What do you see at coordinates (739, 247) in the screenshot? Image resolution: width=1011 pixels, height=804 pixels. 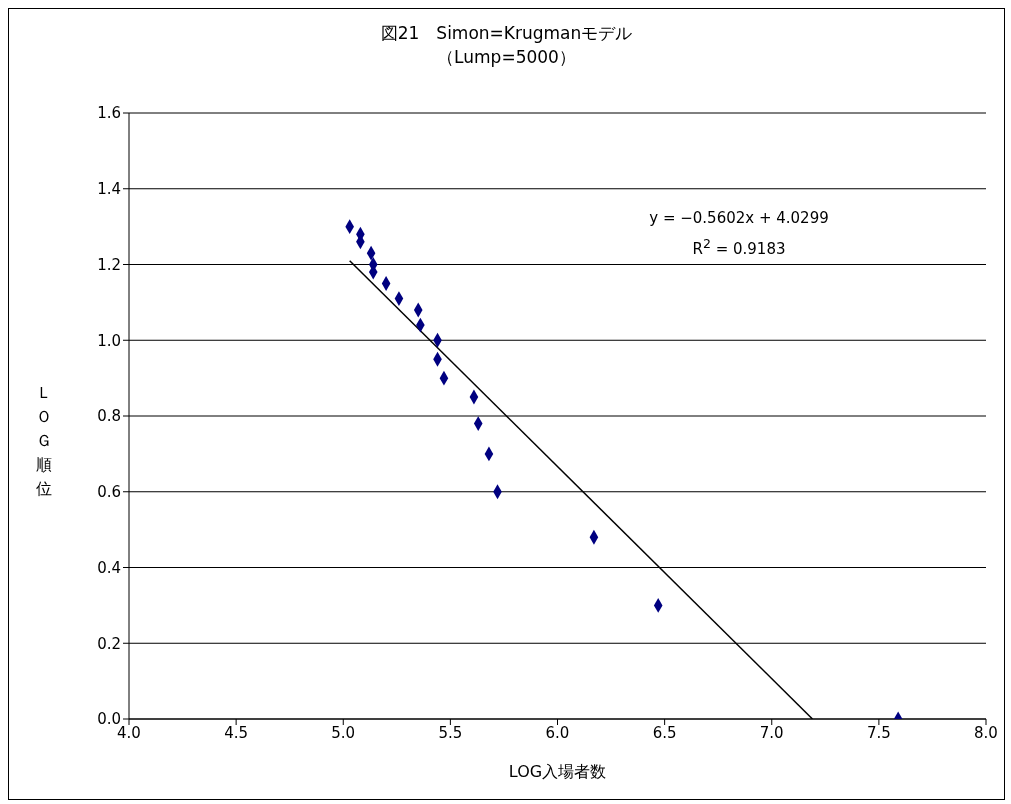 I see `annotation: R$^{2}$ = 0.9183` at bounding box center [739, 247].